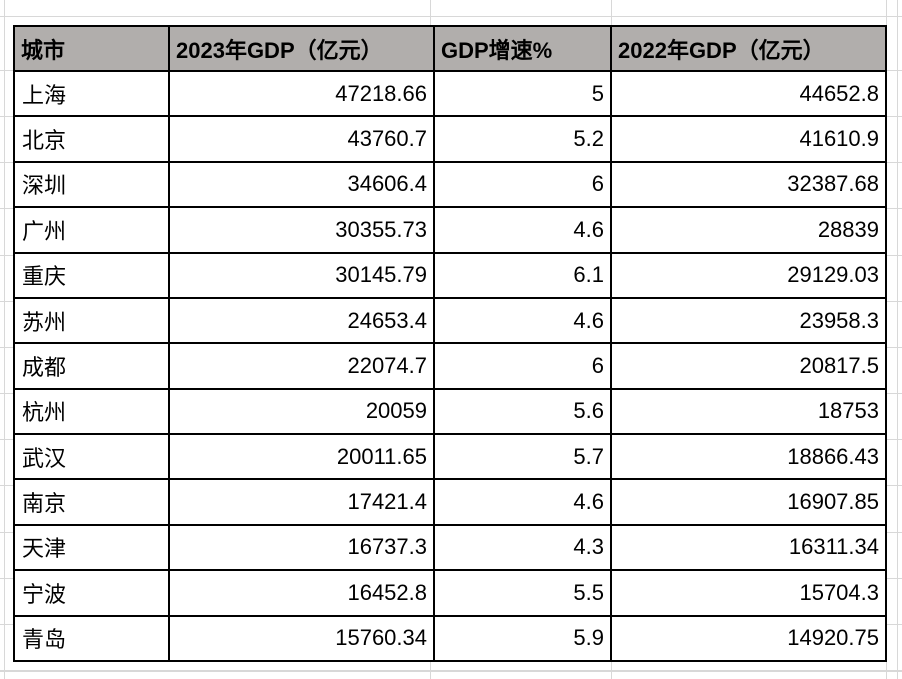  Describe the element at coordinates (301, 411) in the screenshot. I see `cell-gdp-2023: 20059` at that location.